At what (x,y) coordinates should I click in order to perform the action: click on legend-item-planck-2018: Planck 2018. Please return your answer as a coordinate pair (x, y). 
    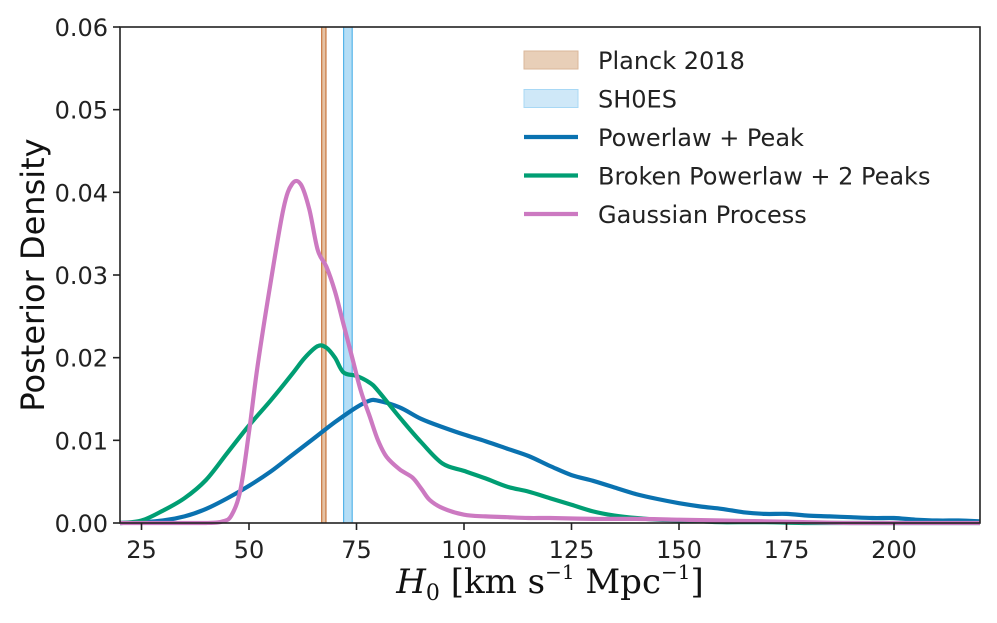
    Looking at the image, I should click on (634, 61).